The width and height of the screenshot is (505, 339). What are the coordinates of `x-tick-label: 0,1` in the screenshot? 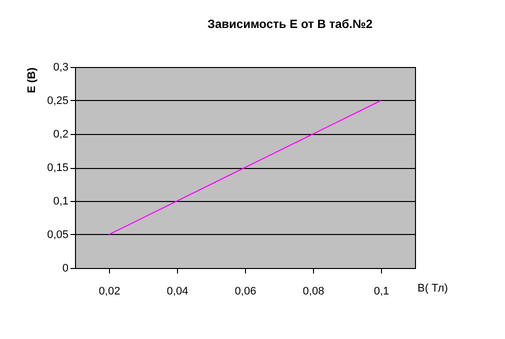 It's located at (382, 292).